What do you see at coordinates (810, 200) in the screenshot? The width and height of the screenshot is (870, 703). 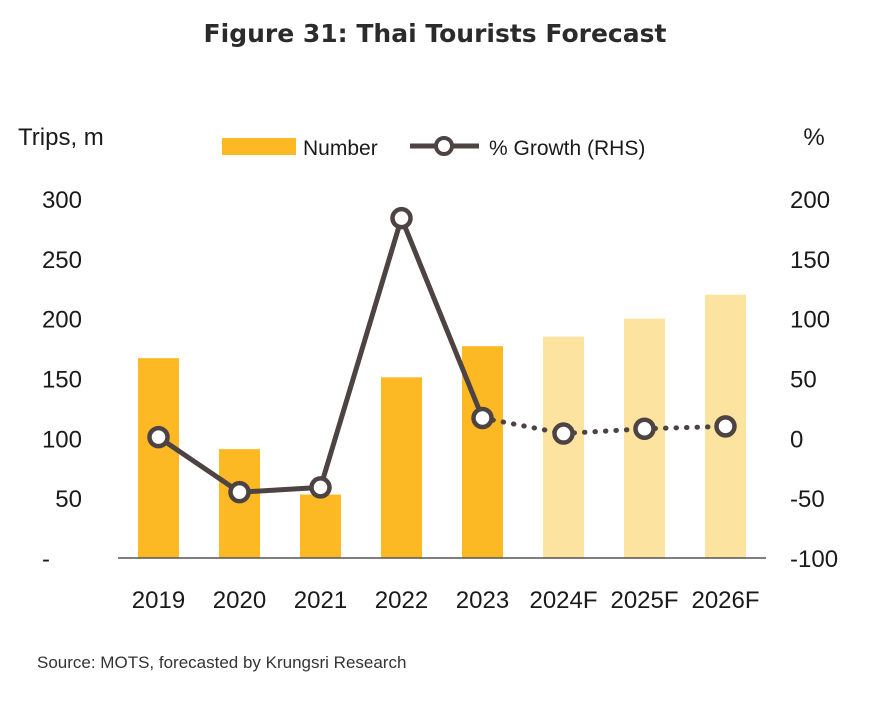 I see `right-tick-label: 200` at bounding box center [810, 200].